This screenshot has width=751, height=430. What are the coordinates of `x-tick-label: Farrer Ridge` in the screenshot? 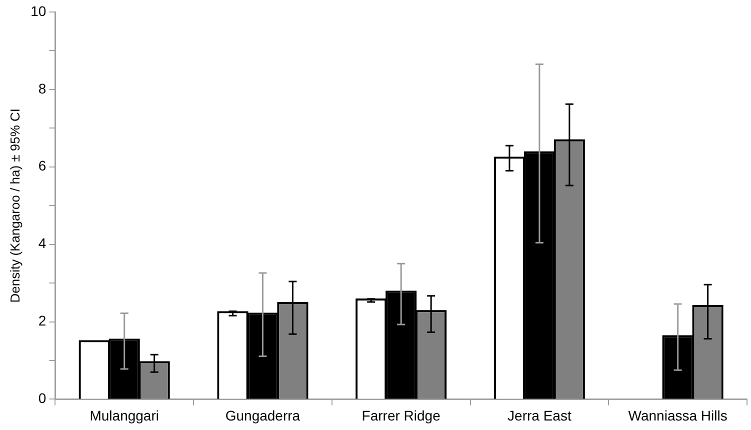 It's located at (401, 415).